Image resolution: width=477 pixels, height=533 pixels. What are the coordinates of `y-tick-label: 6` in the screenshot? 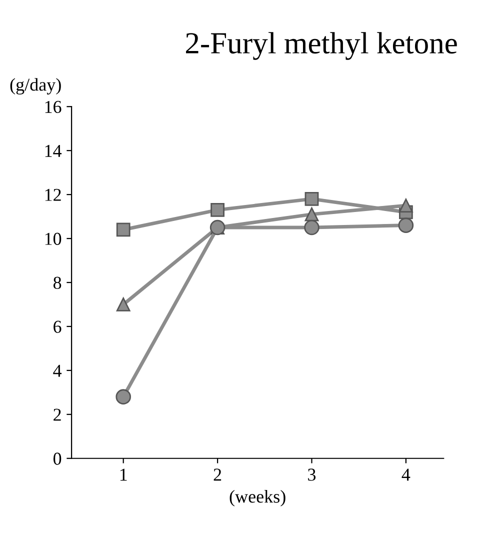 It's located at (58, 326).